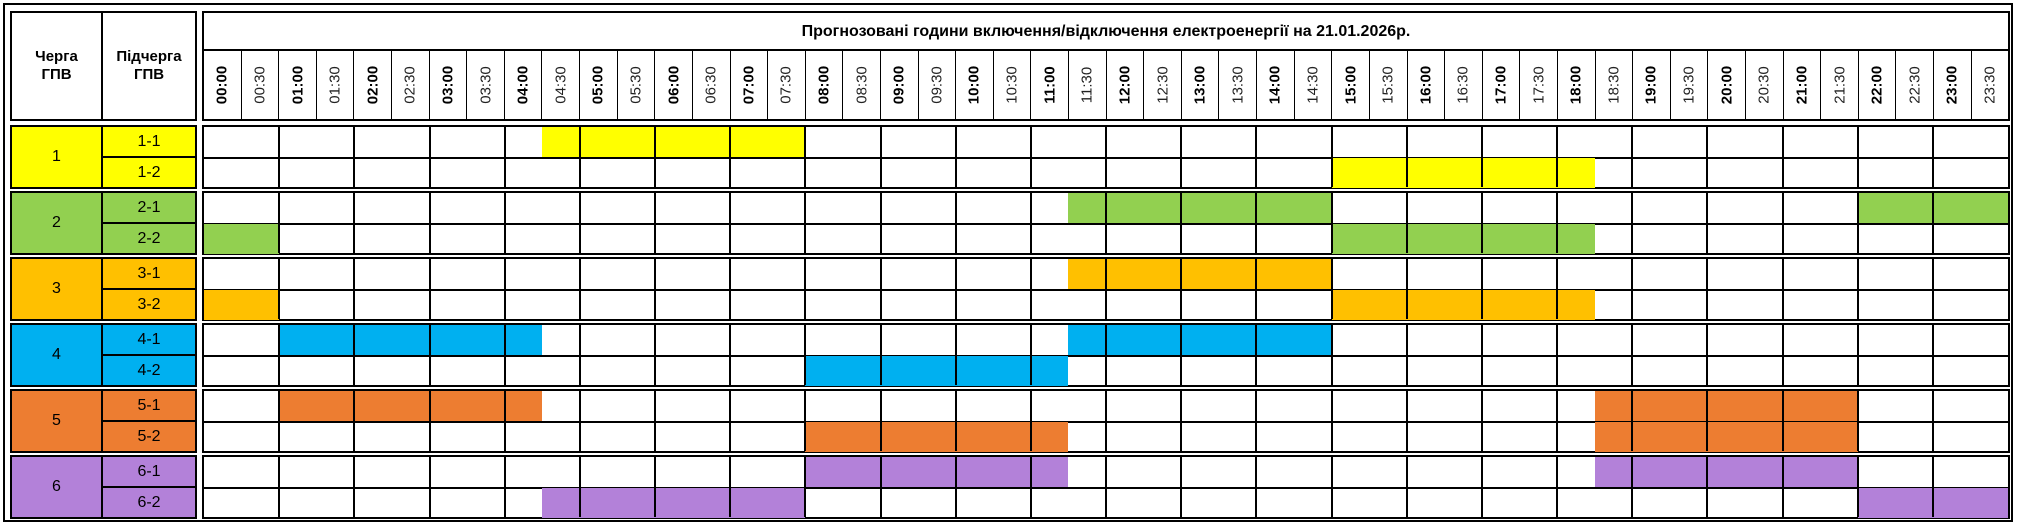 This screenshot has width=2020, height=530. What do you see at coordinates (223, 85) in the screenshot?
I see `time-slot-header: 00:00` at bounding box center [223, 85].